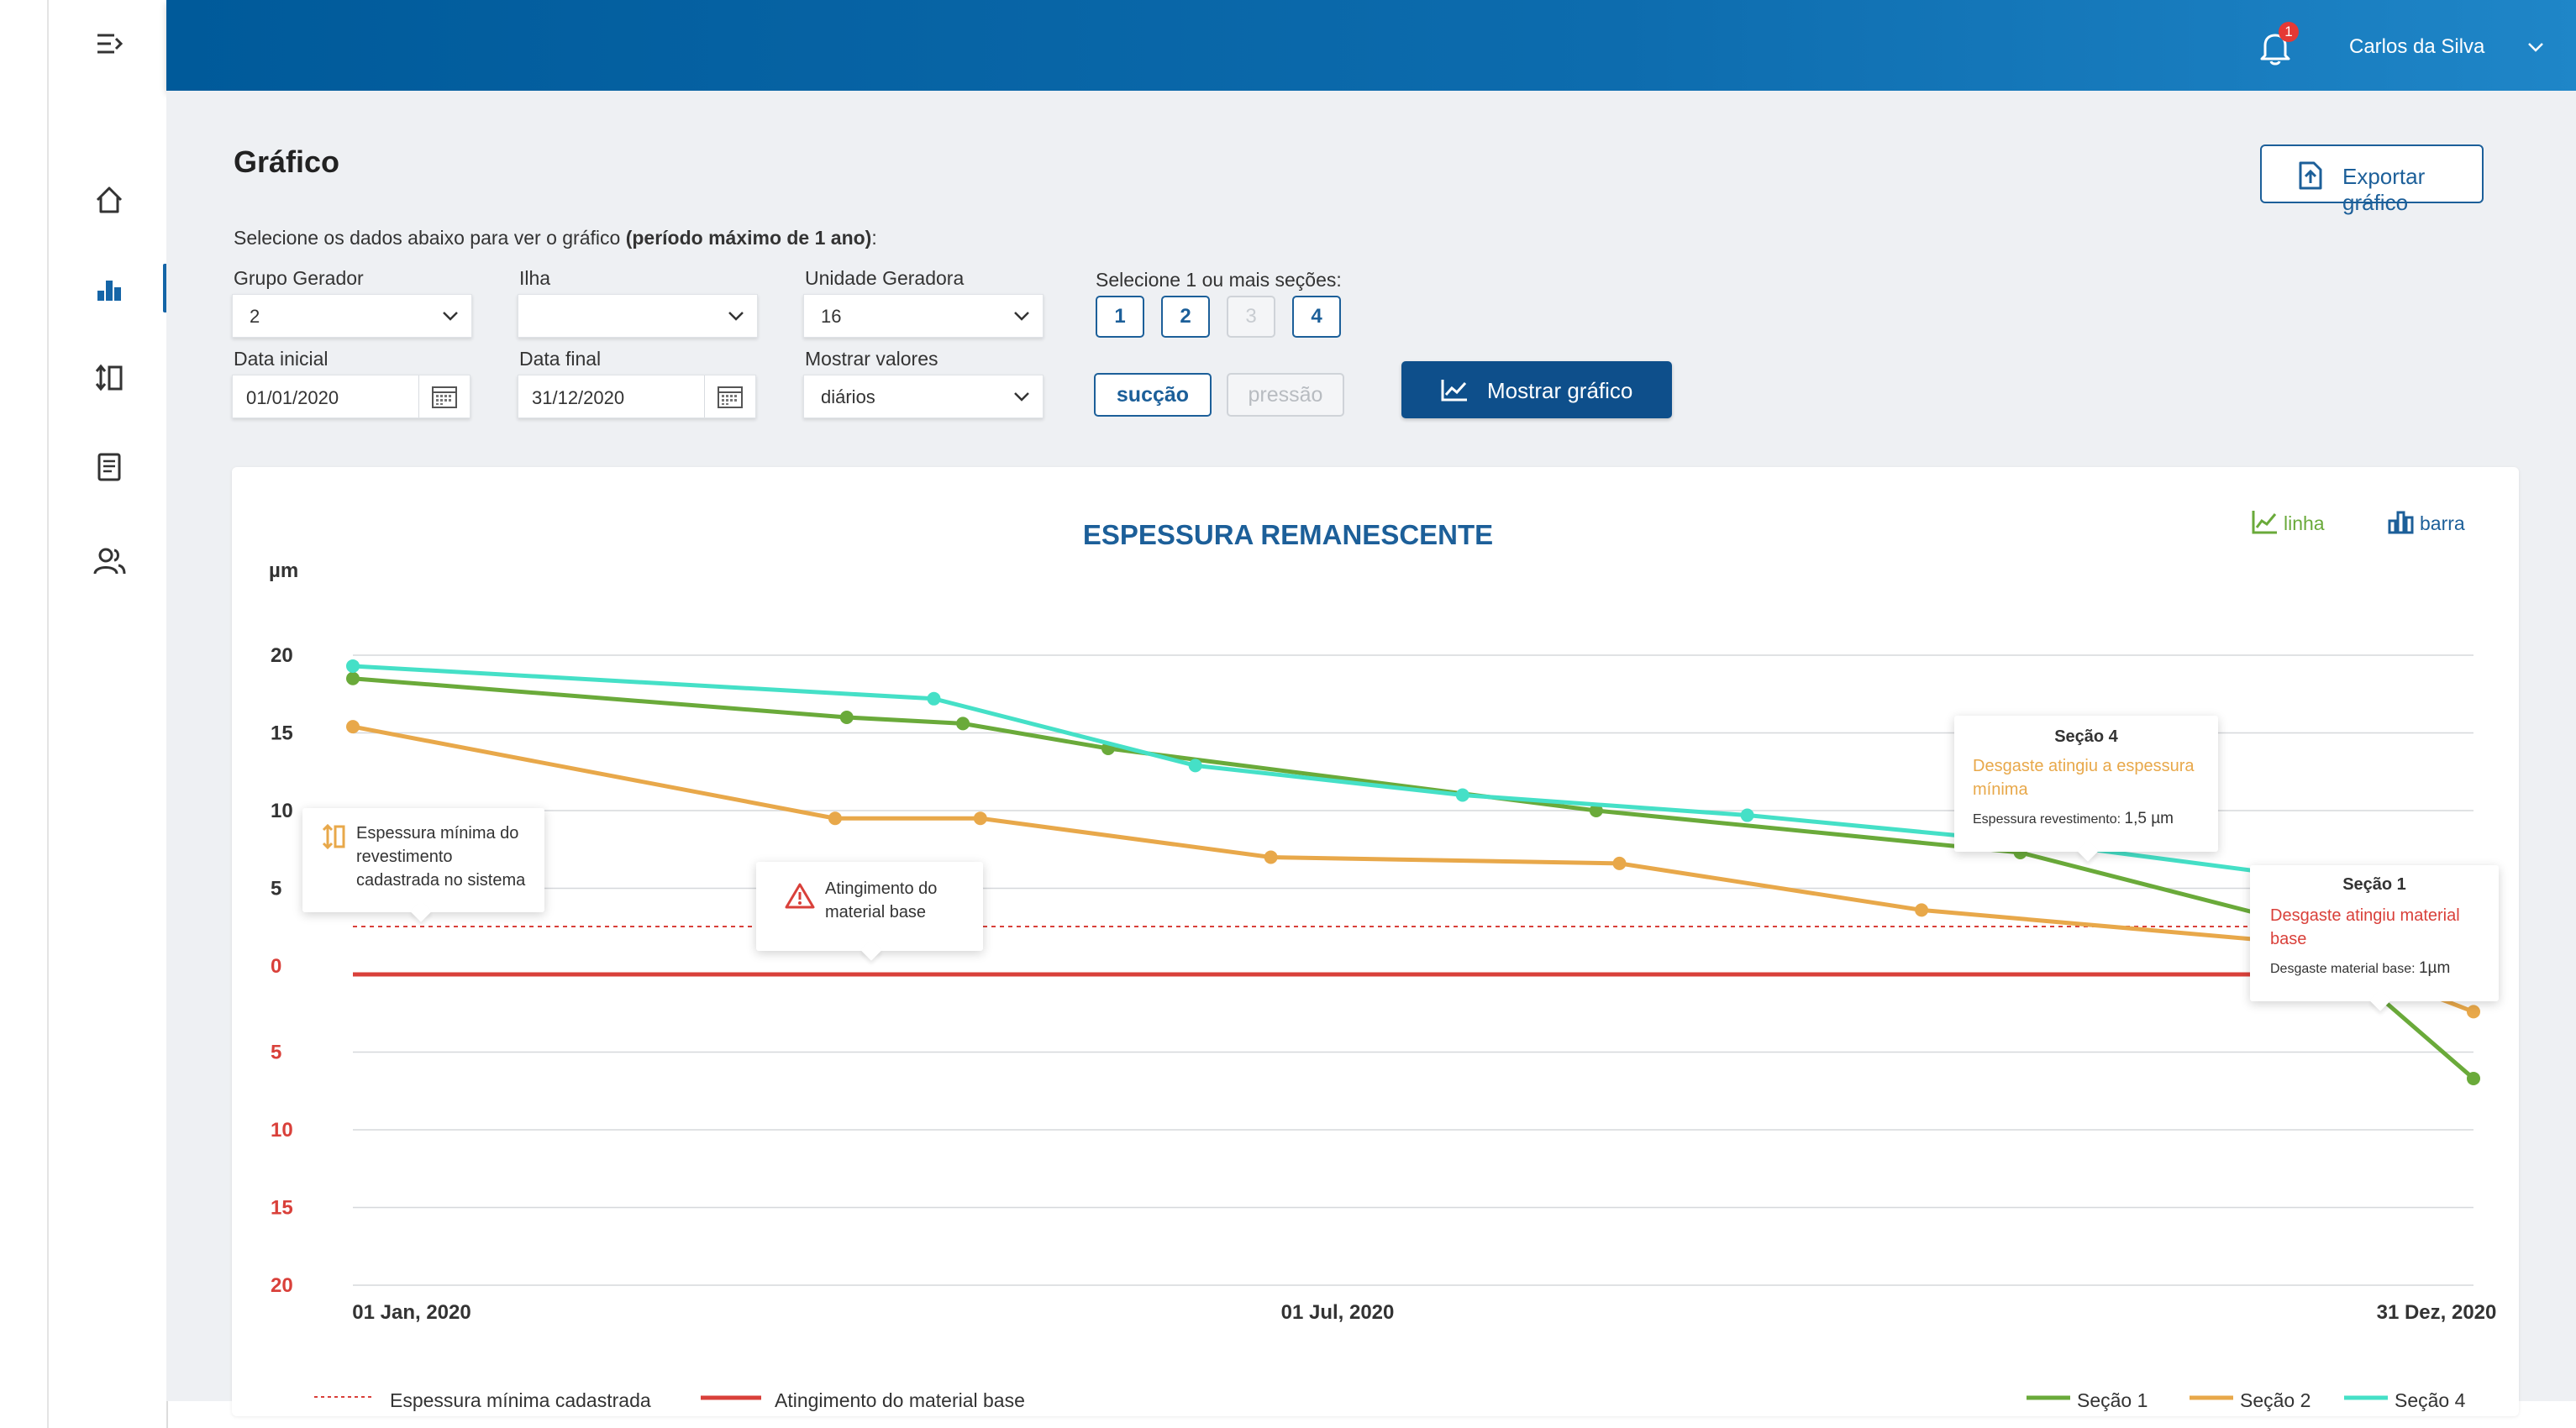 This screenshot has width=2576, height=1428. I want to click on unidade-geradora-label: Unidade Geradora, so click(885, 278).